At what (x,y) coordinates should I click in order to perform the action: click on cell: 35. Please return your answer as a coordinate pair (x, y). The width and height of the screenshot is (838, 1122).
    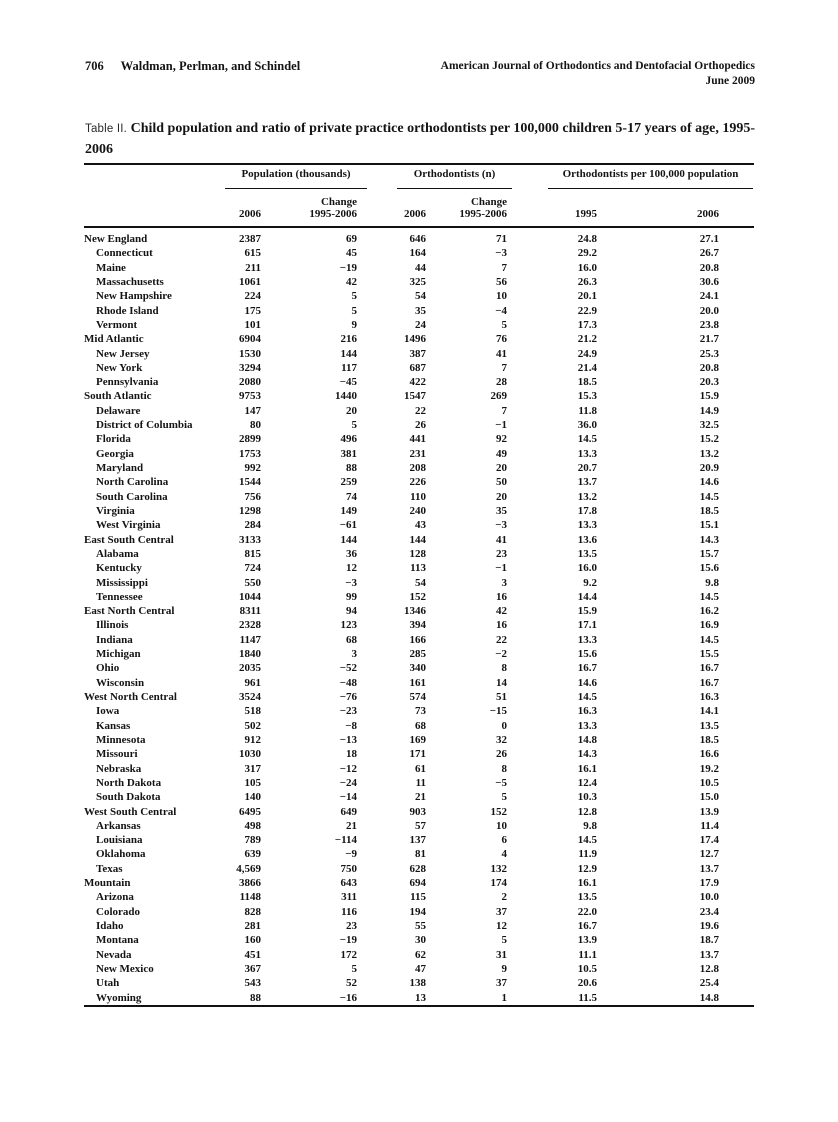
    Looking at the image, I should click on (501, 510).